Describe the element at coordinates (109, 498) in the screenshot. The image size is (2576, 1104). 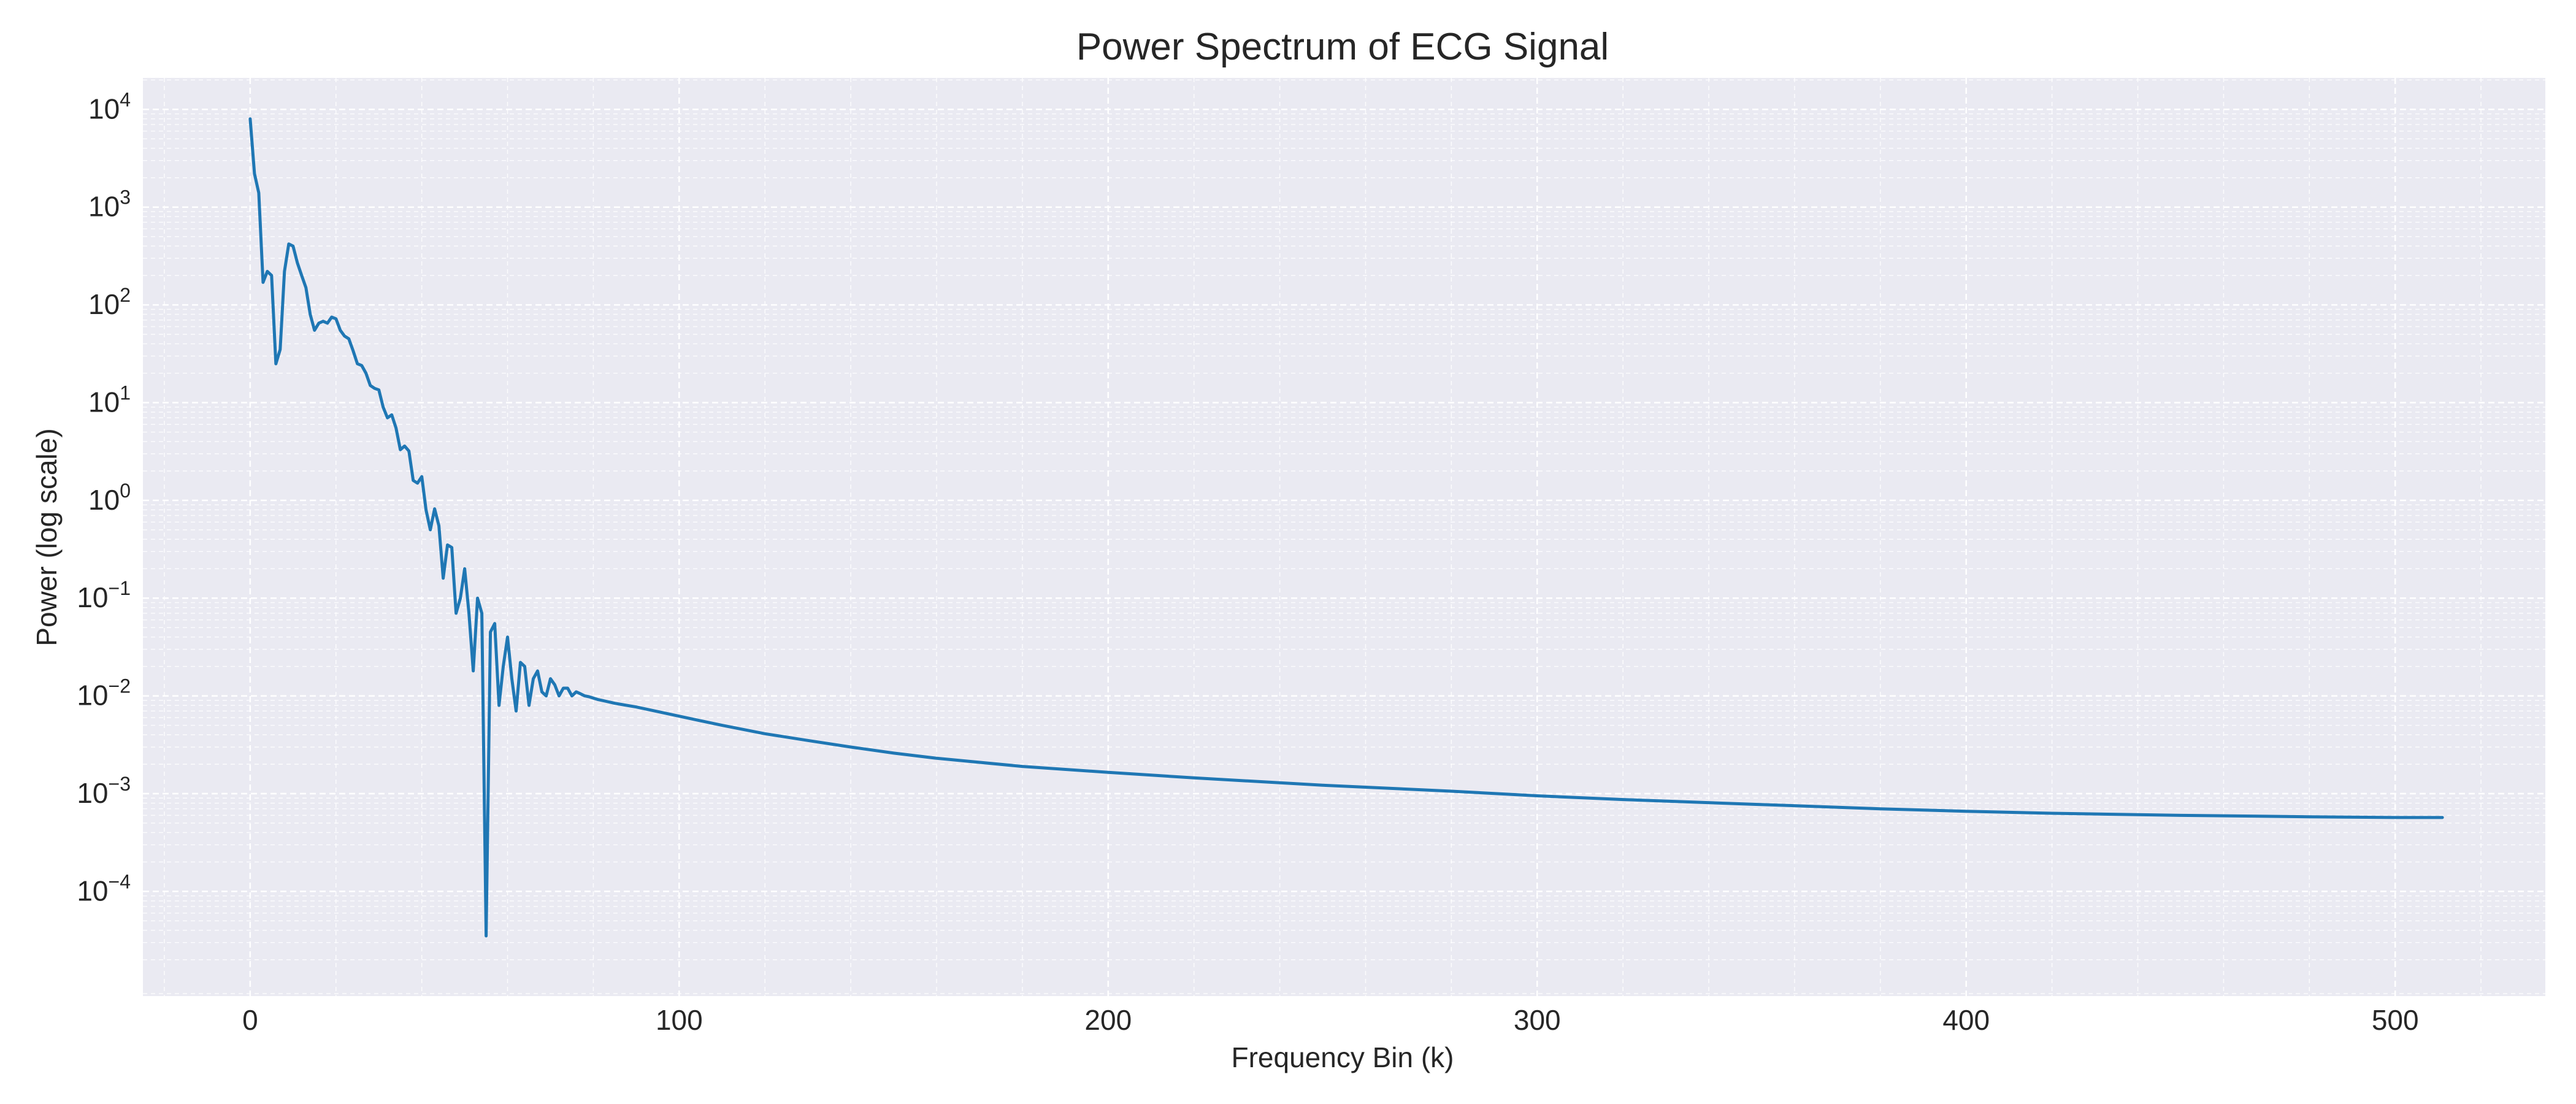
I see `y-tick-label: 10⁰` at that location.